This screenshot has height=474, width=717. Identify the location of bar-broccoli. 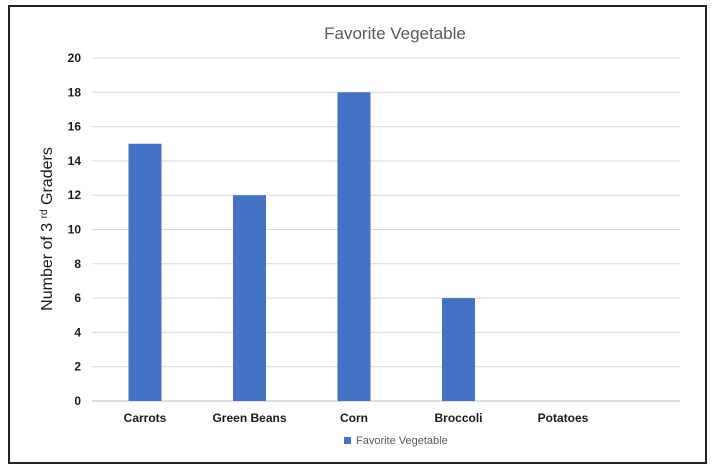
(458, 349).